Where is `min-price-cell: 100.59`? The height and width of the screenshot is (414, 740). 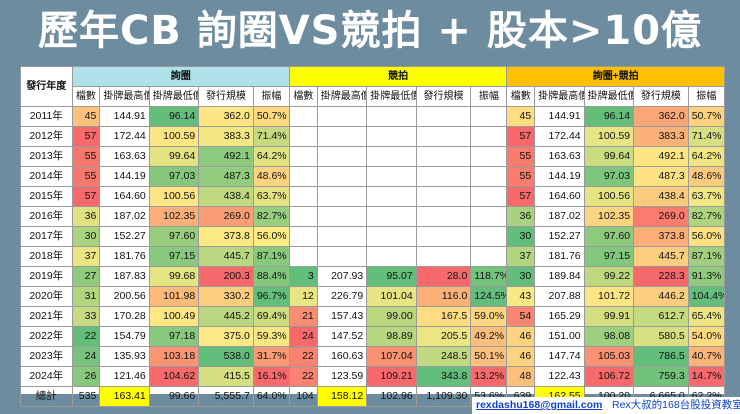
min-price-cell: 100.59 is located at coordinates (609, 136).